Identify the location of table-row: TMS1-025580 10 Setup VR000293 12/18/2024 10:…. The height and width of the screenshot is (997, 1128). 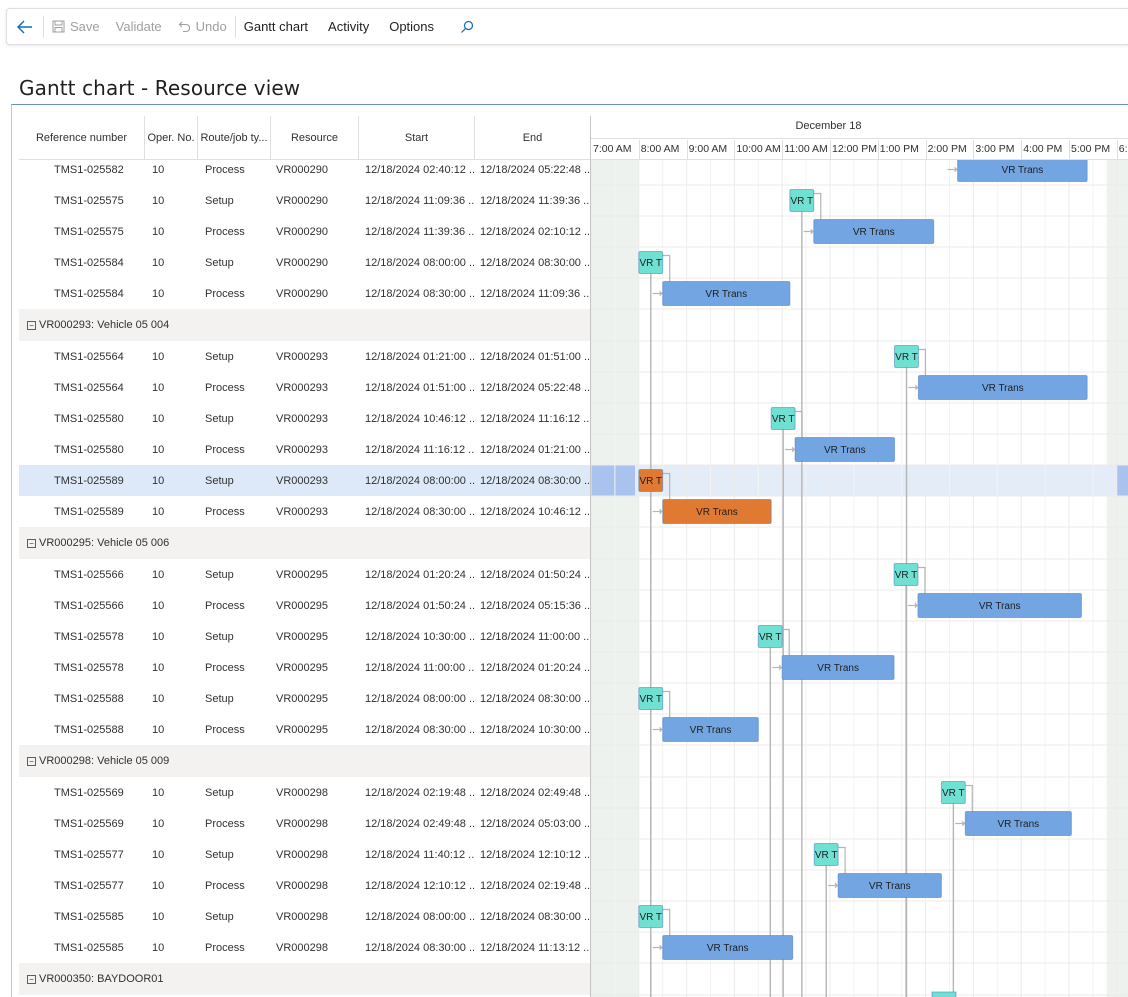
(304, 418).